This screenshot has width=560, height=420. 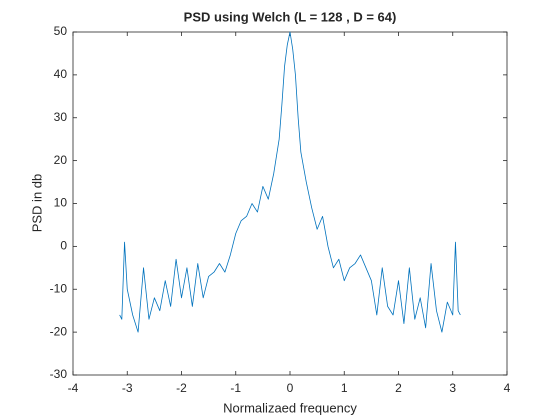 I want to click on y-tick-label: 10, so click(x=61, y=203).